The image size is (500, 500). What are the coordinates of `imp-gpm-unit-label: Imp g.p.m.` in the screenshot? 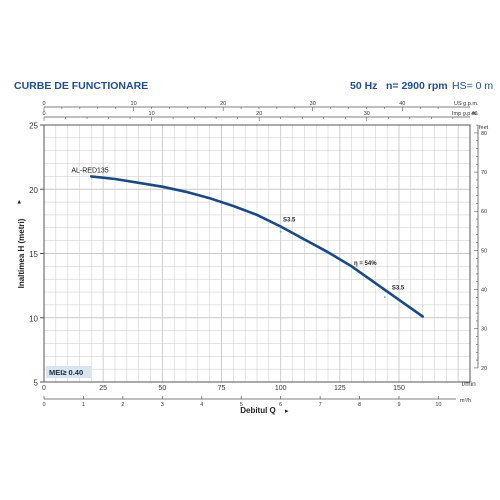 It's located at (465, 114).